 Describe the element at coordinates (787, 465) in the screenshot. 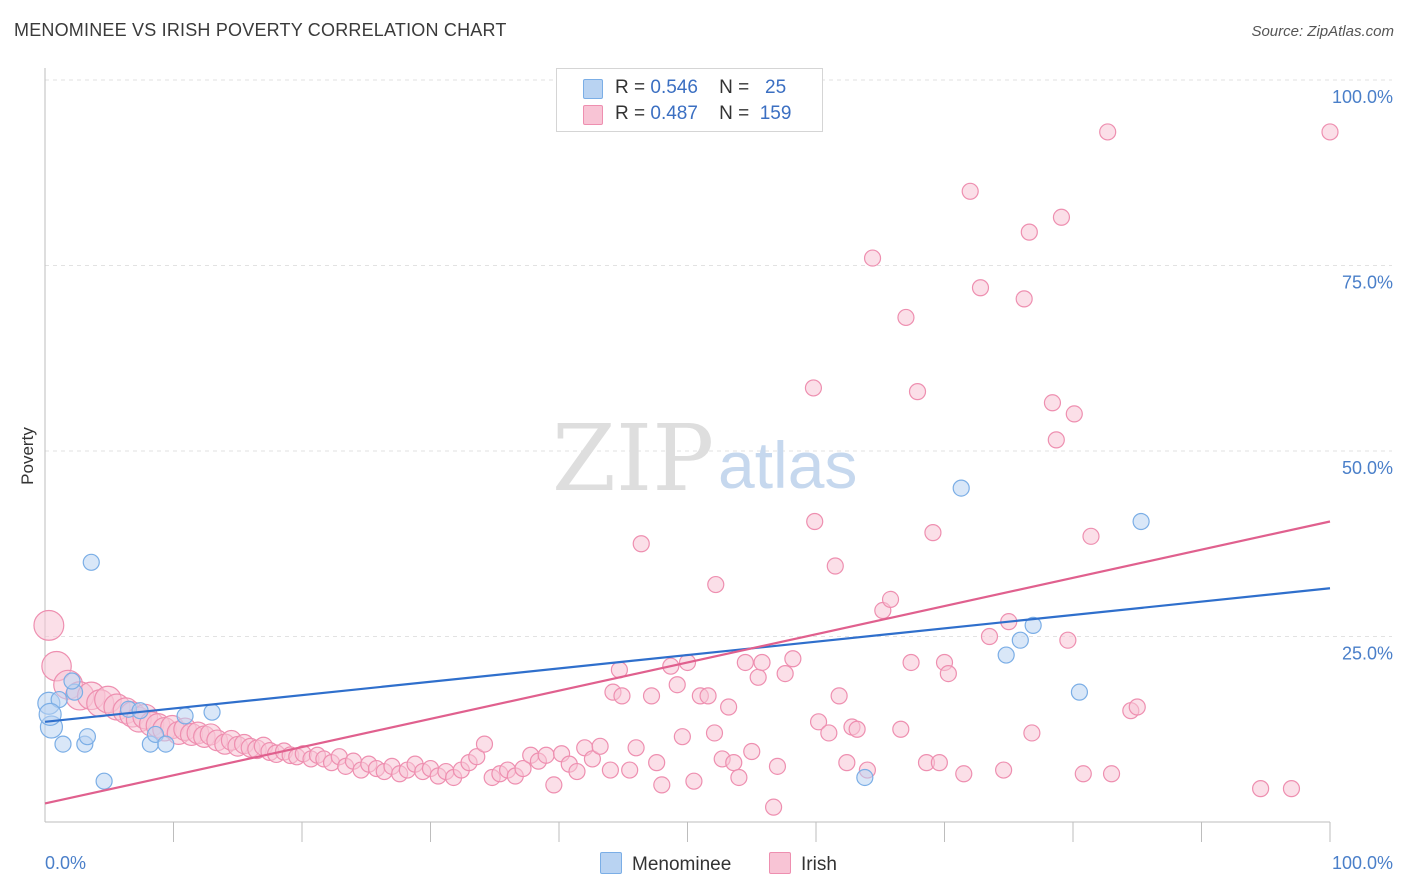

I see `watermark-atlas: atlas` at that location.